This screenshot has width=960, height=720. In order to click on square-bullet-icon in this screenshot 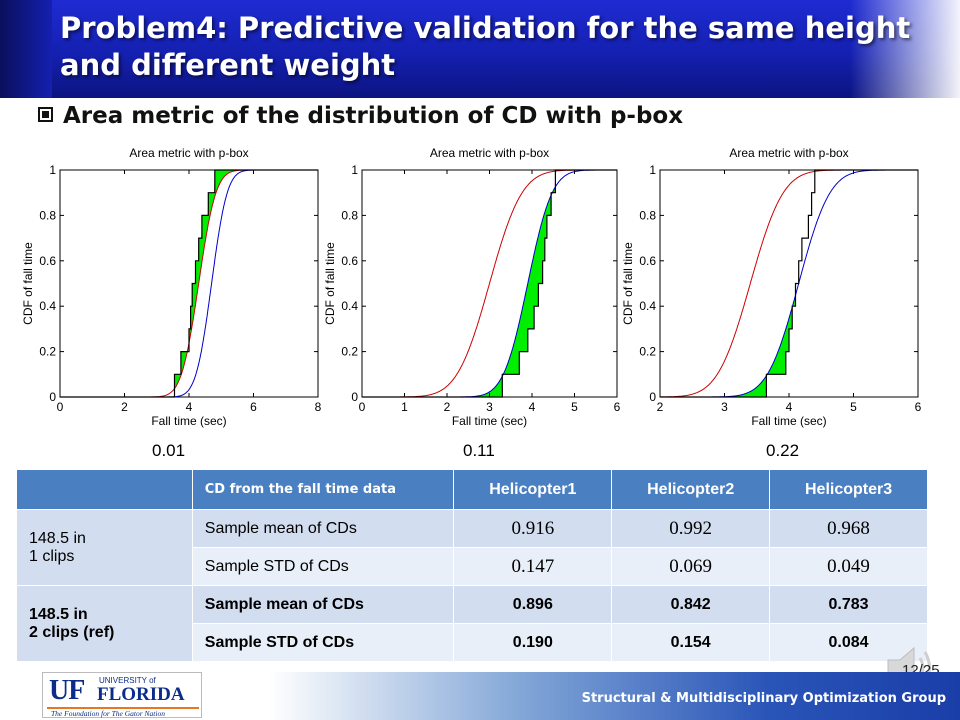, I will do `click(45, 114)`.